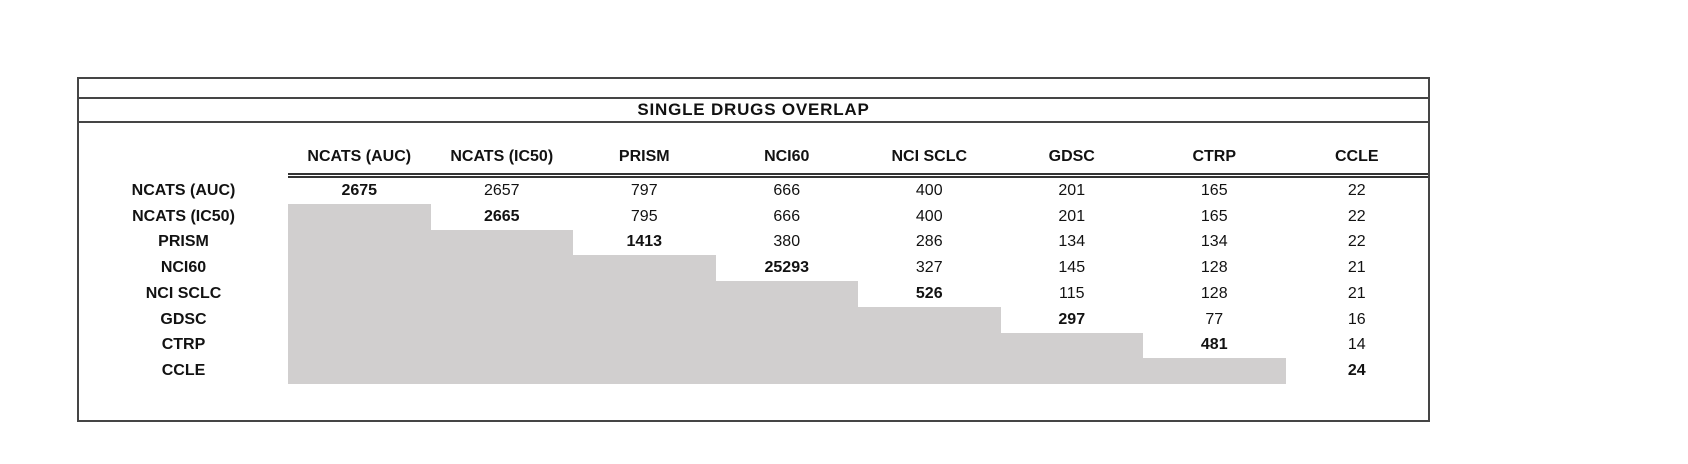  Describe the element at coordinates (787, 268) in the screenshot. I see `matrix-cell: 25293` at that location.